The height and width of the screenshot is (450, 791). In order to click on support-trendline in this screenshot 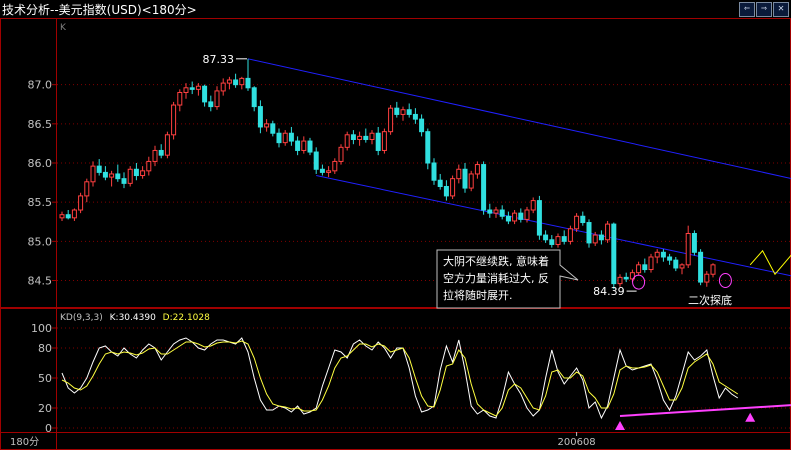, I will do `click(705, 410)`.